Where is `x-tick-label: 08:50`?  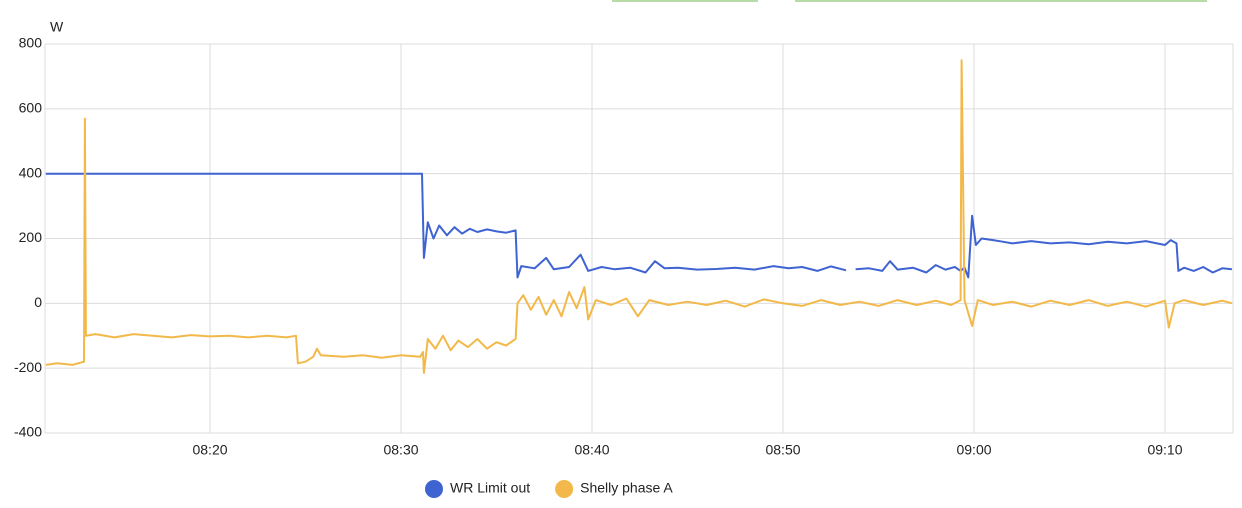 x-tick-label: 08:50 is located at coordinates (782, 450).